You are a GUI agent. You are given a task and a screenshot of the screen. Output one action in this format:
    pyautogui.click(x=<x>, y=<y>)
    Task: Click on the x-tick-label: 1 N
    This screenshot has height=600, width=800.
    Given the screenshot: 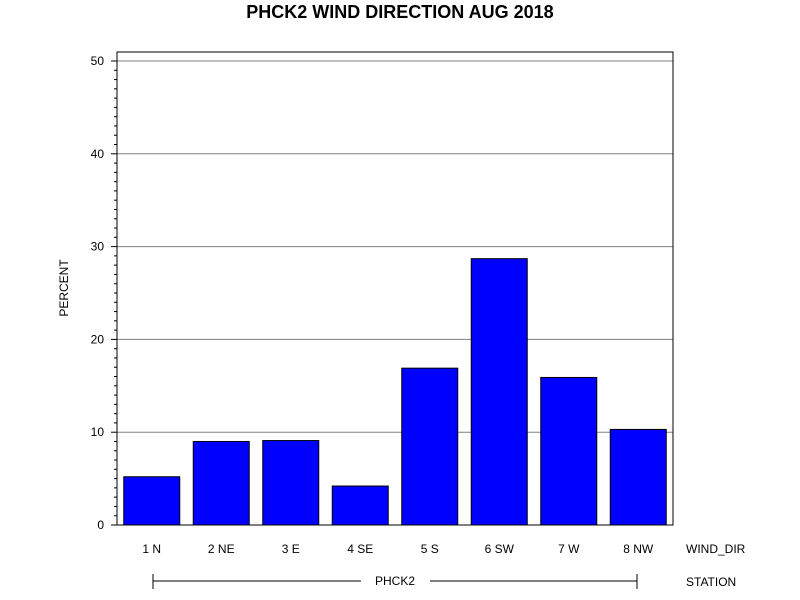 What is the action you would take?
    pyautogui.click(x=151, y=549)
    